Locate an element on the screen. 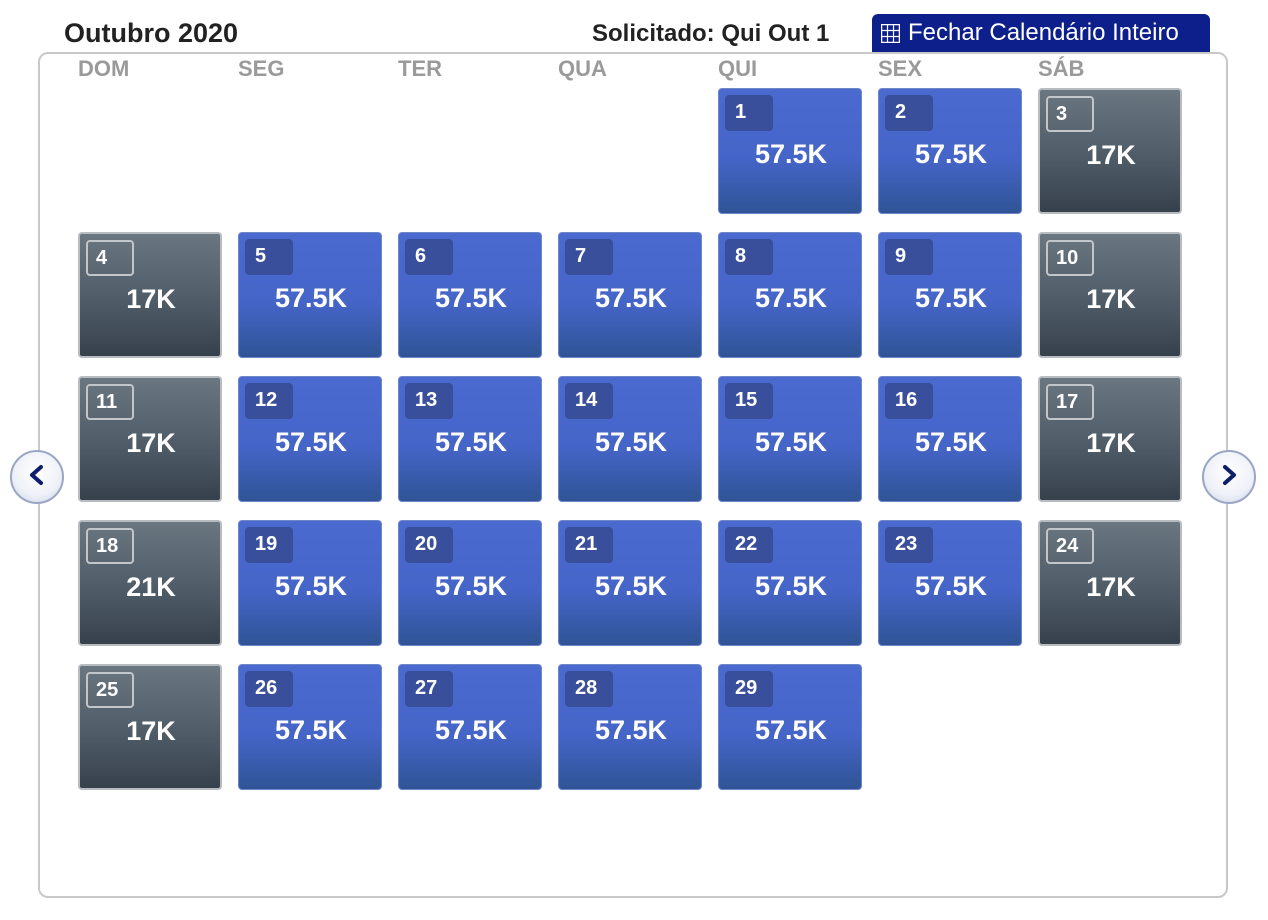 The height and width of the screenshot is (920, 1268). calendar-day-cell: 12 57.5K is located at coordinates (310, 439).